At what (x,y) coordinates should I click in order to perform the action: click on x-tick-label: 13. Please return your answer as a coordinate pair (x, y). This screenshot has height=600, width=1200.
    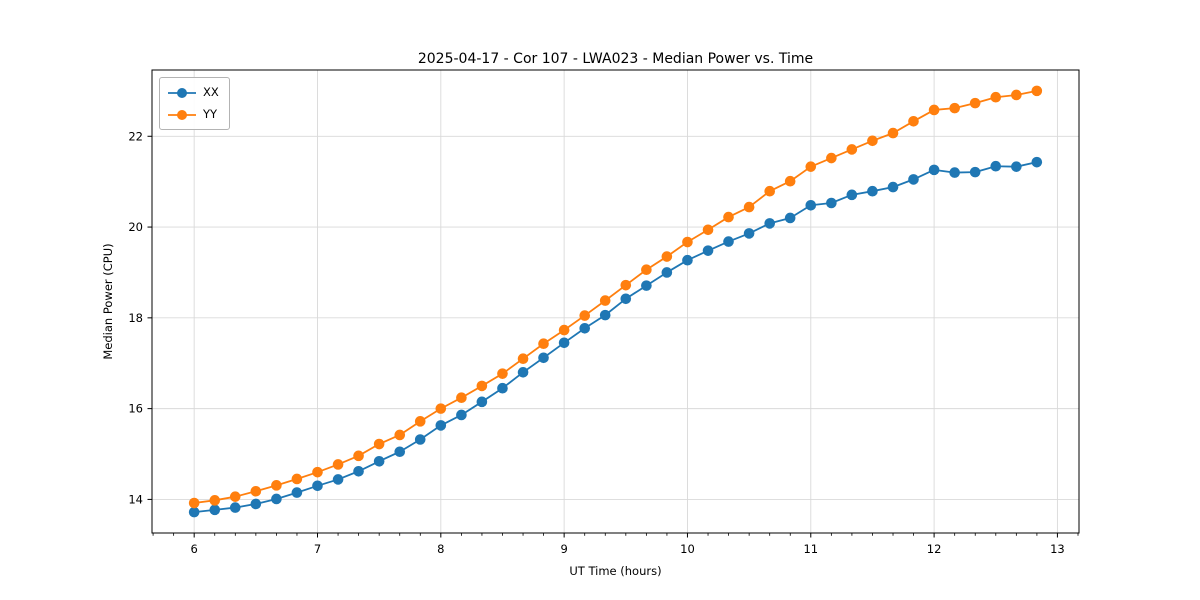
    Looking at the image, I should click on (1057, 549).